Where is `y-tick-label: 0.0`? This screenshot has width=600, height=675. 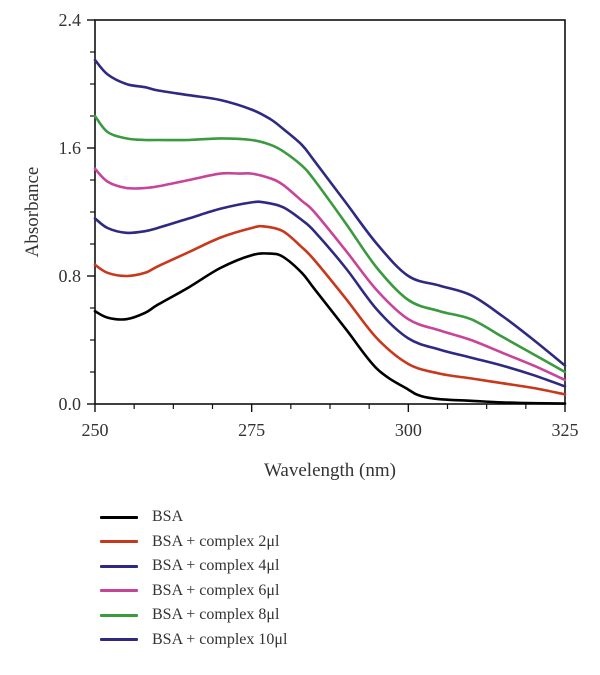
y-tick-label: 0.0 is located at coordinates (70, 404).